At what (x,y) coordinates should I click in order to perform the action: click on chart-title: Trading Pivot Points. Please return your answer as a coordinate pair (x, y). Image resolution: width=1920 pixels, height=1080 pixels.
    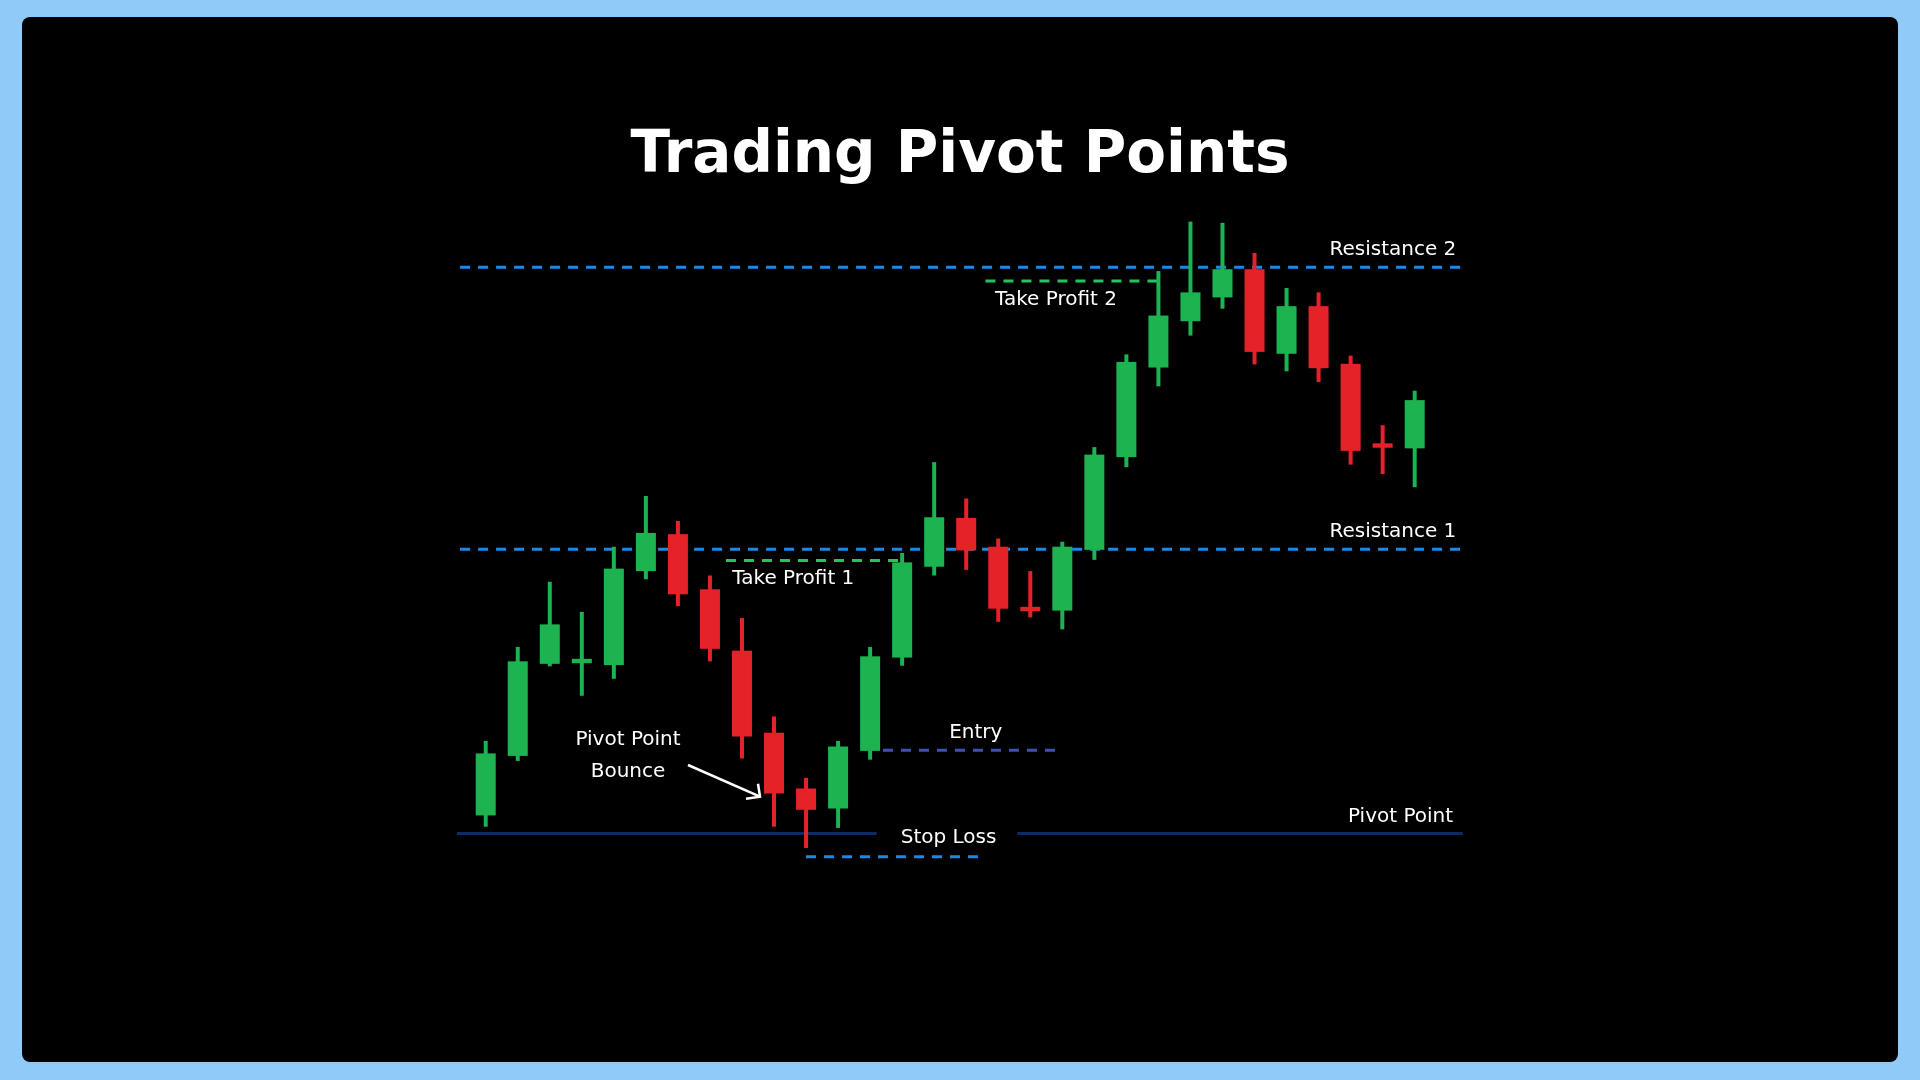
    Looking at the image, I should click on (960, 152).